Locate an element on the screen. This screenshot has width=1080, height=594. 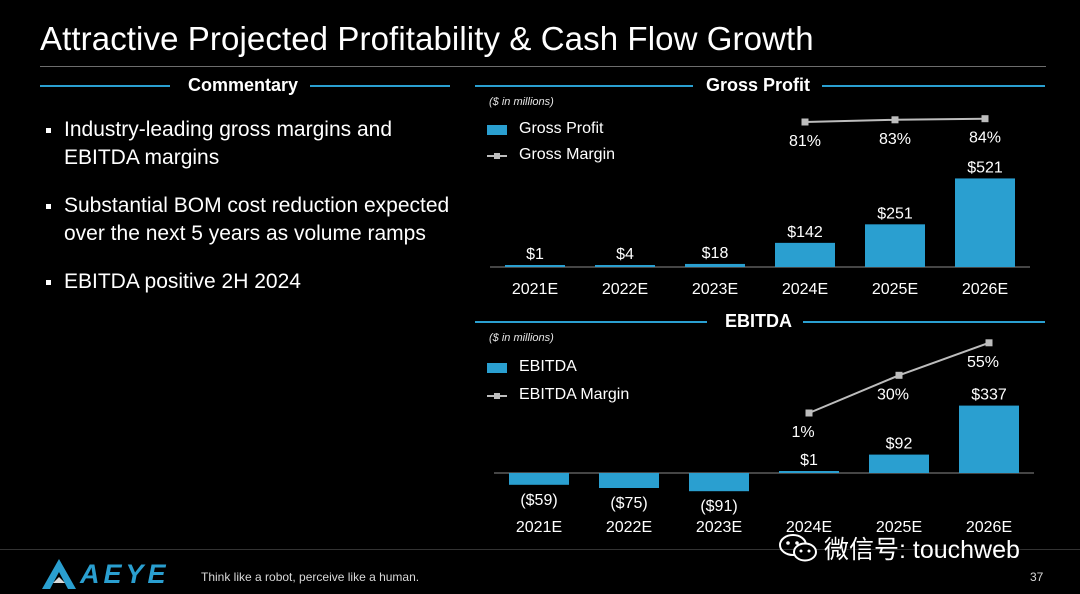
bar-data-label: $337 is located at coordinates (989, 395).